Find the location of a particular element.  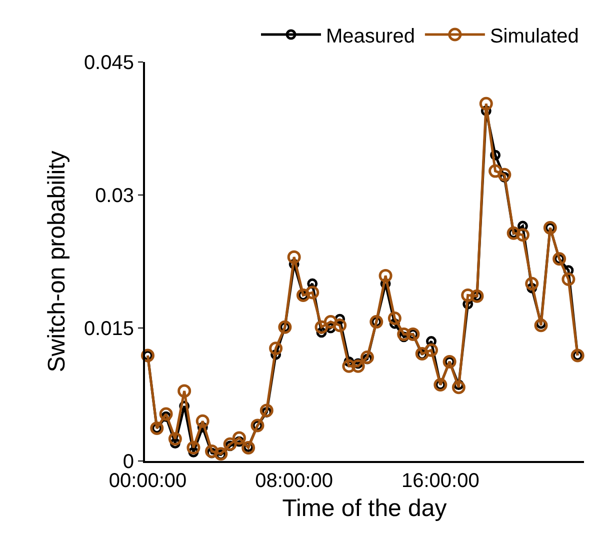

legend-label: Simulated is located at coordinates (534, 36).